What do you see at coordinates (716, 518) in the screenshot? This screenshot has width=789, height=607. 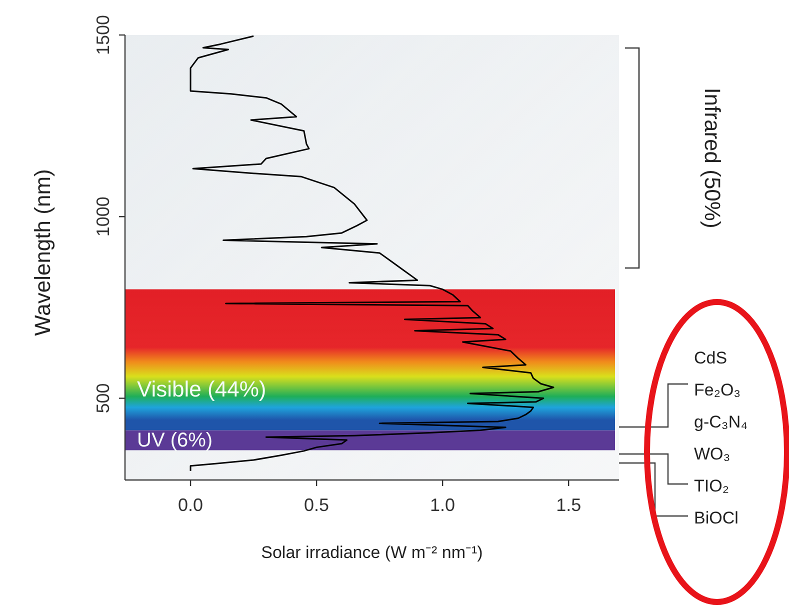 I see `text: BiOCl` at bounding box center [716, 518].